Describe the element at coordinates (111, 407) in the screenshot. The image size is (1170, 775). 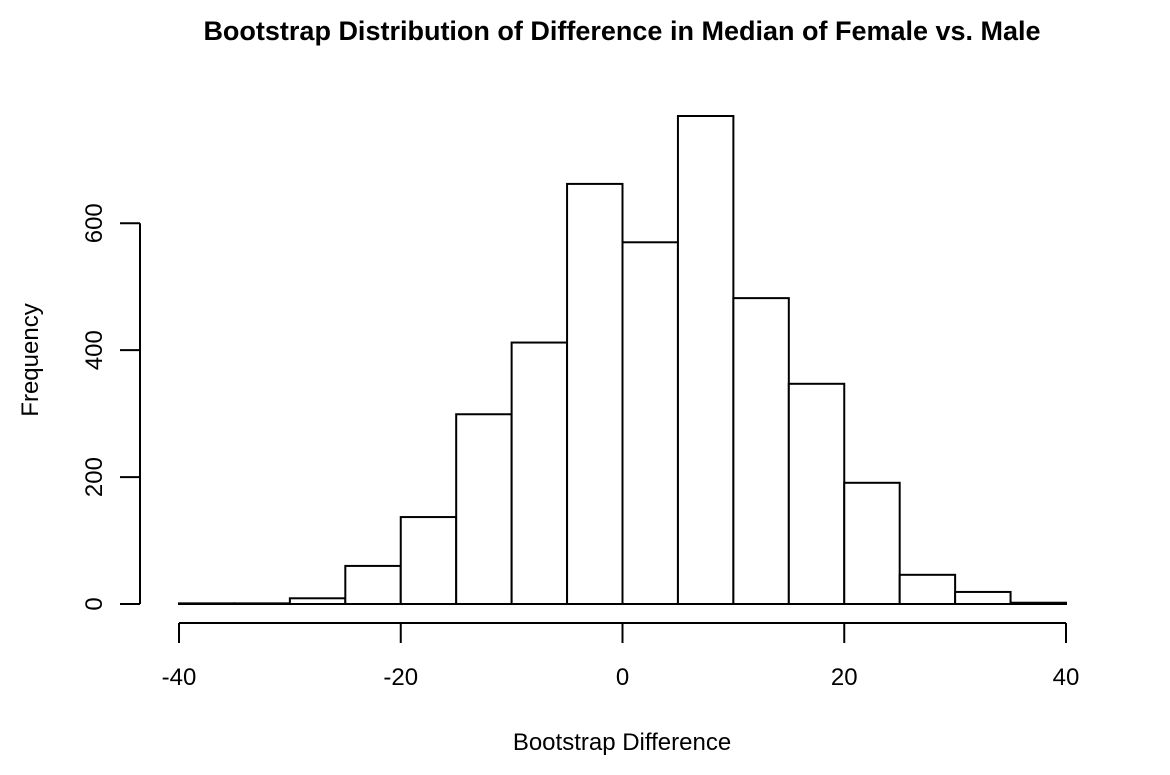
I see `y-axis: 0 200 400 600` at that location.